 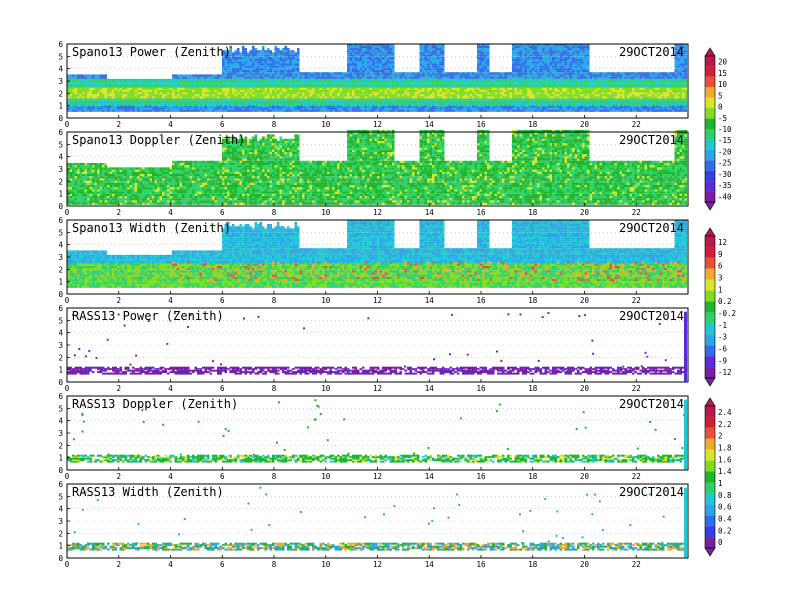 What do you see at coordinates (710, 552) in the screenshot?
I see `colorbar-bottom-arrow` at bounding box center [710, 552].